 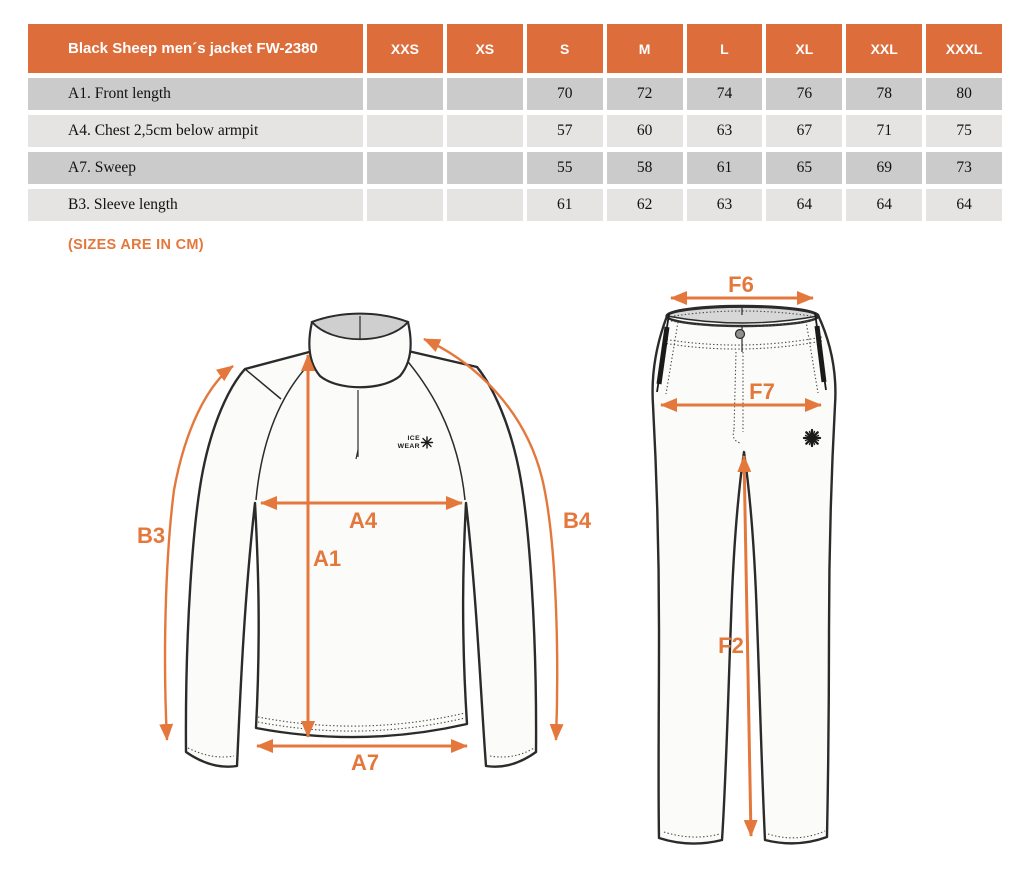 What do you see at coordinates (564, 168) in the screenshot?
I see `table-cell: 55` at bounding box center [564, 168].